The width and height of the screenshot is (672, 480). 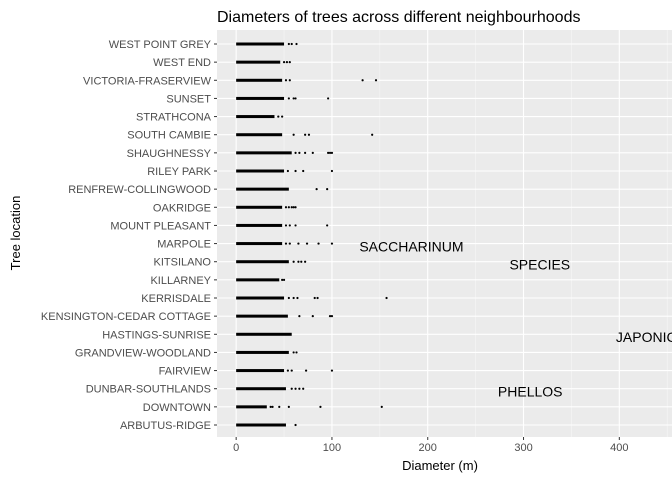 What do you see at coordinates (165, 426) in the screenshot?
I see `y-tick-label: ARBUTUS-RIDGE` at bounding box center [165, 426].